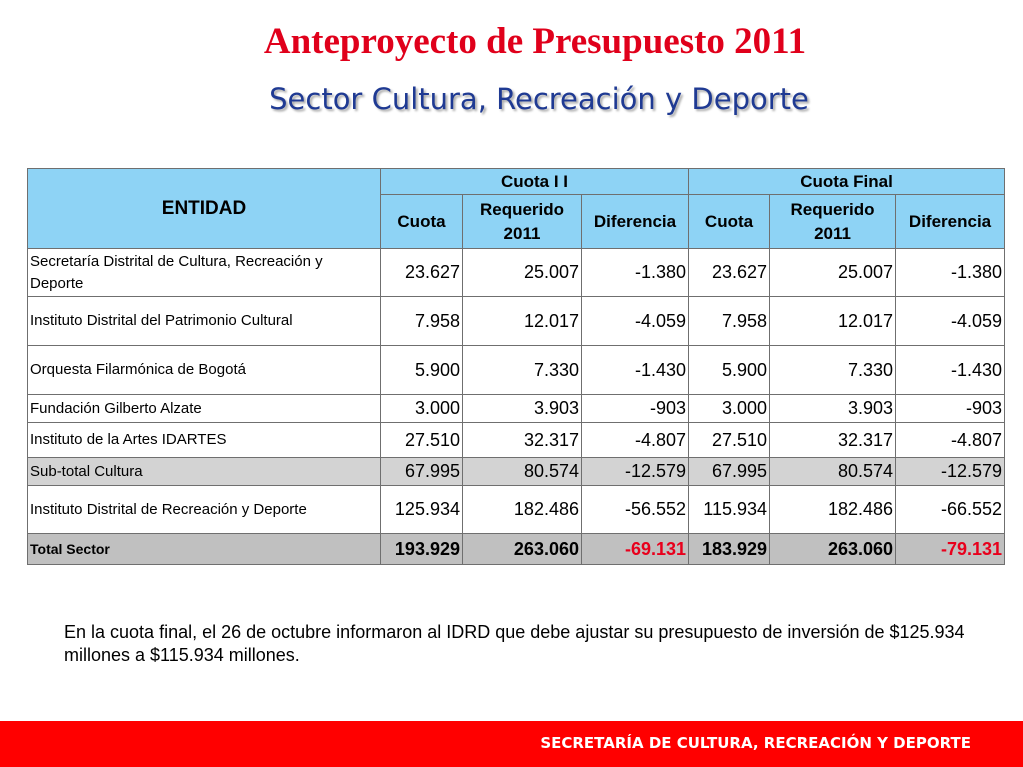  What do you see at coordinates (204, 471) in the screenshot?
I see `row-entity: Sub-total Cultura` at bounding box center [204, 471].